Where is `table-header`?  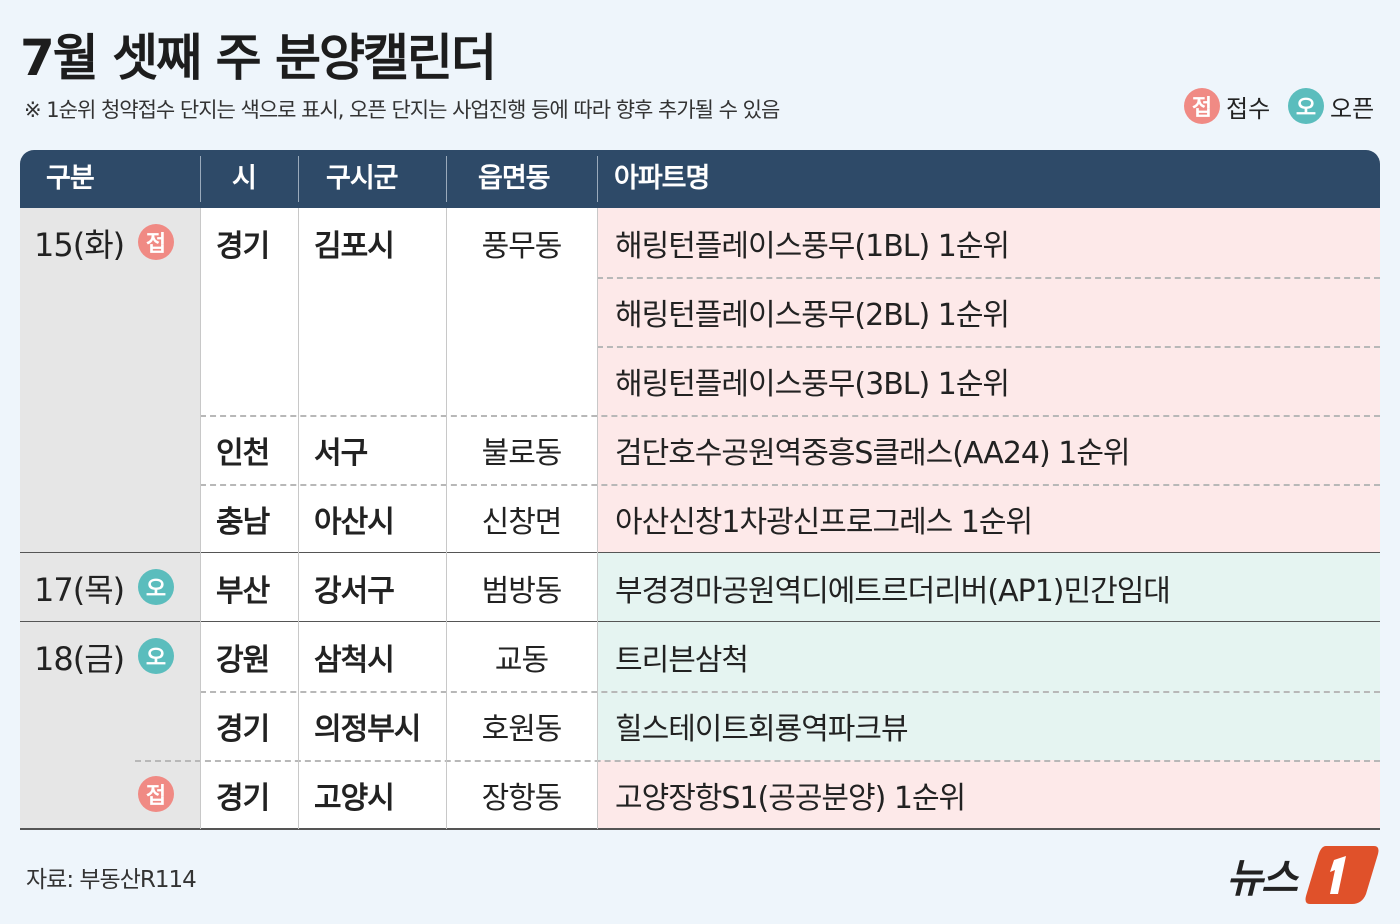
table-header is located at coordinates (700, 179).